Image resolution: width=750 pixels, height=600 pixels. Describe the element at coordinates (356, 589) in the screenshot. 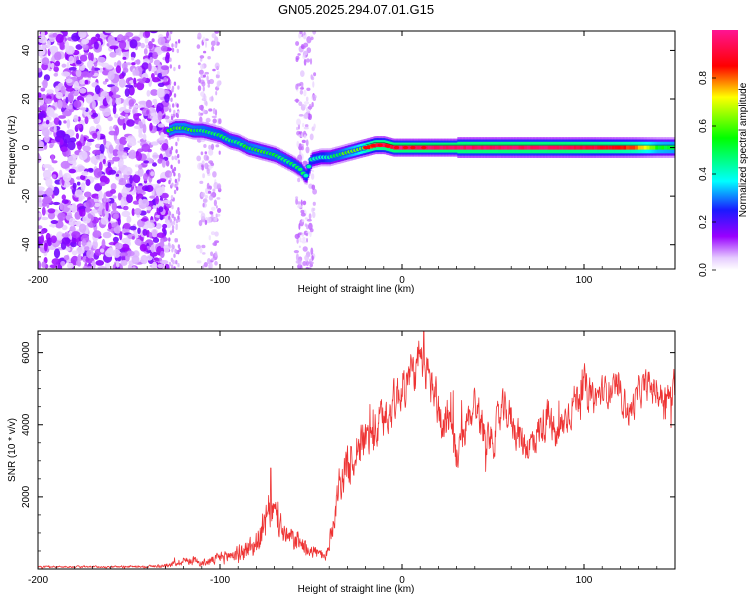

I see `snr-x-label: Height of straight line (km)` at that location.